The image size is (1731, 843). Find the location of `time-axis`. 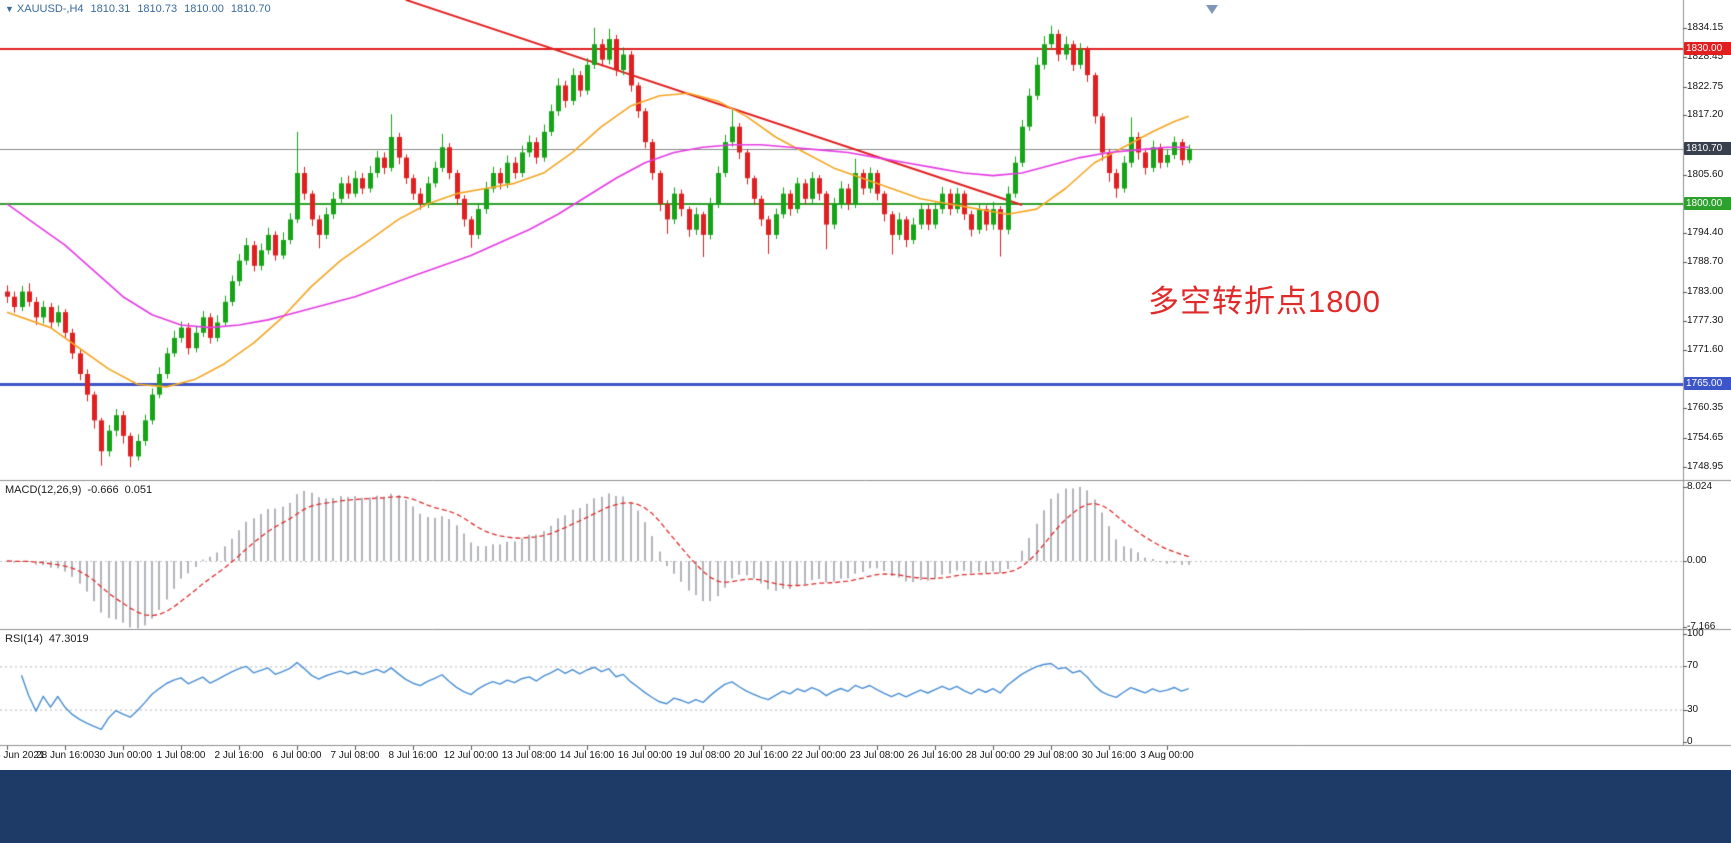

time-axis is located at coordinates (865, 758).